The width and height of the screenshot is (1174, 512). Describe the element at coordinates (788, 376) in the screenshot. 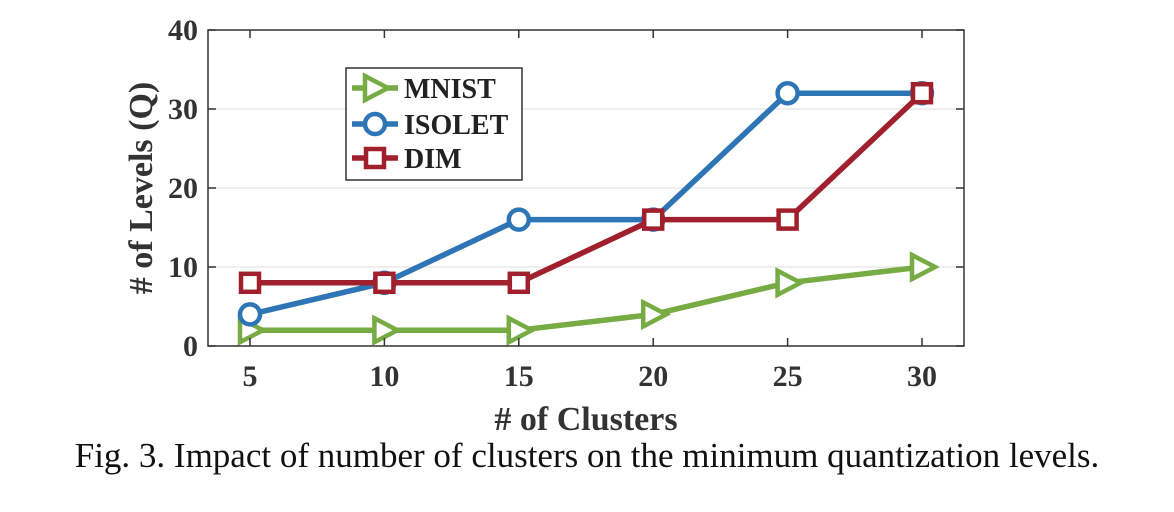

I see `x-tick-label: 25` at that location.